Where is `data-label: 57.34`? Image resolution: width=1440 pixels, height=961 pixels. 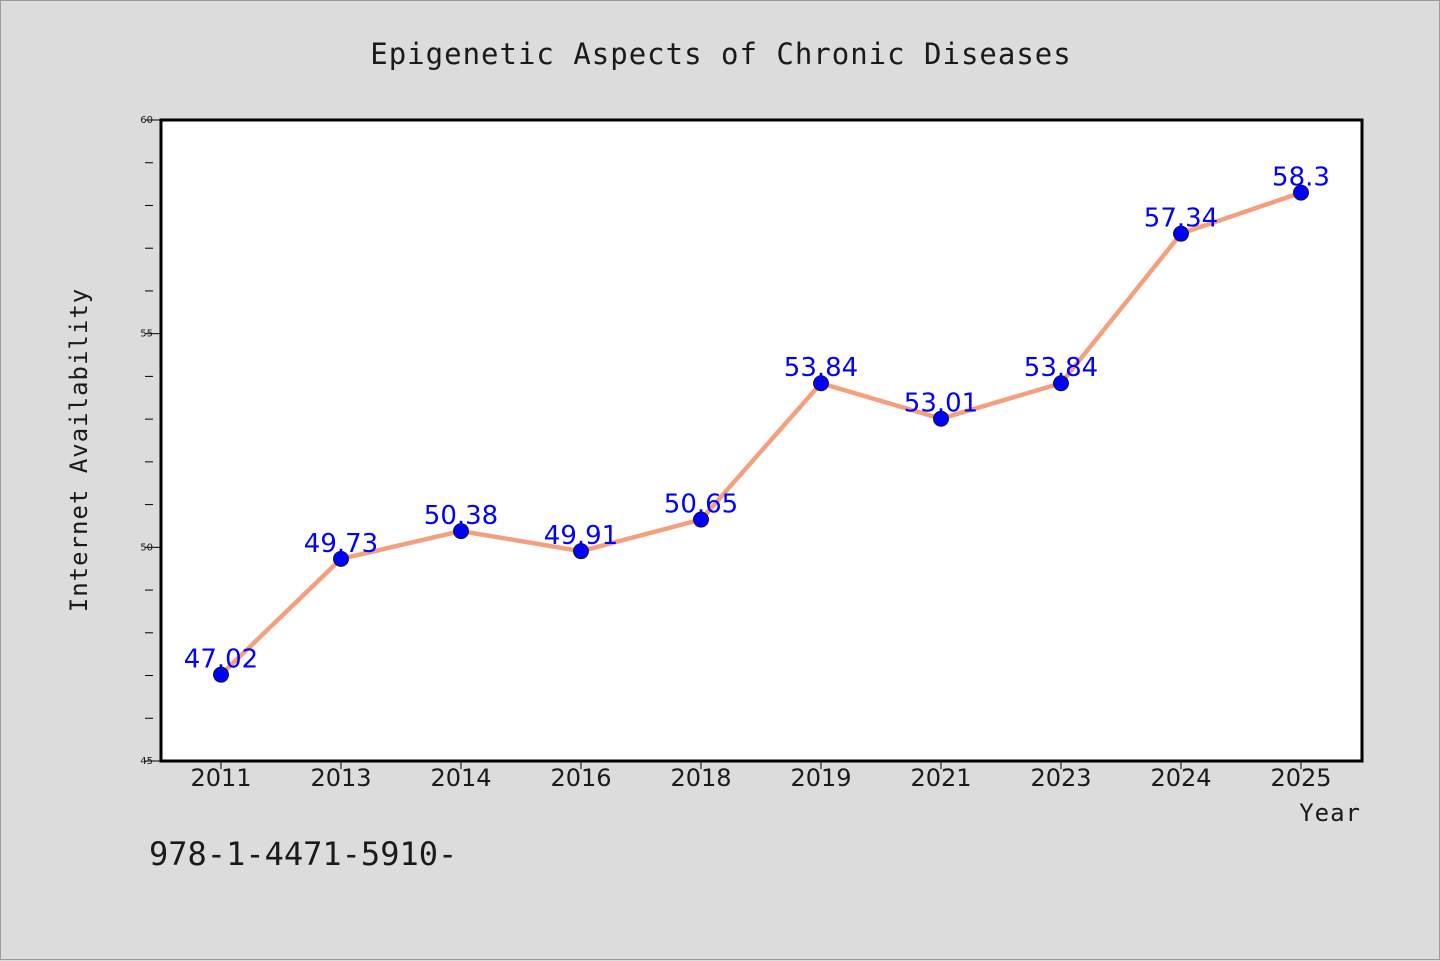
data-label: 57.34 is located at coordinates (1181, 219).